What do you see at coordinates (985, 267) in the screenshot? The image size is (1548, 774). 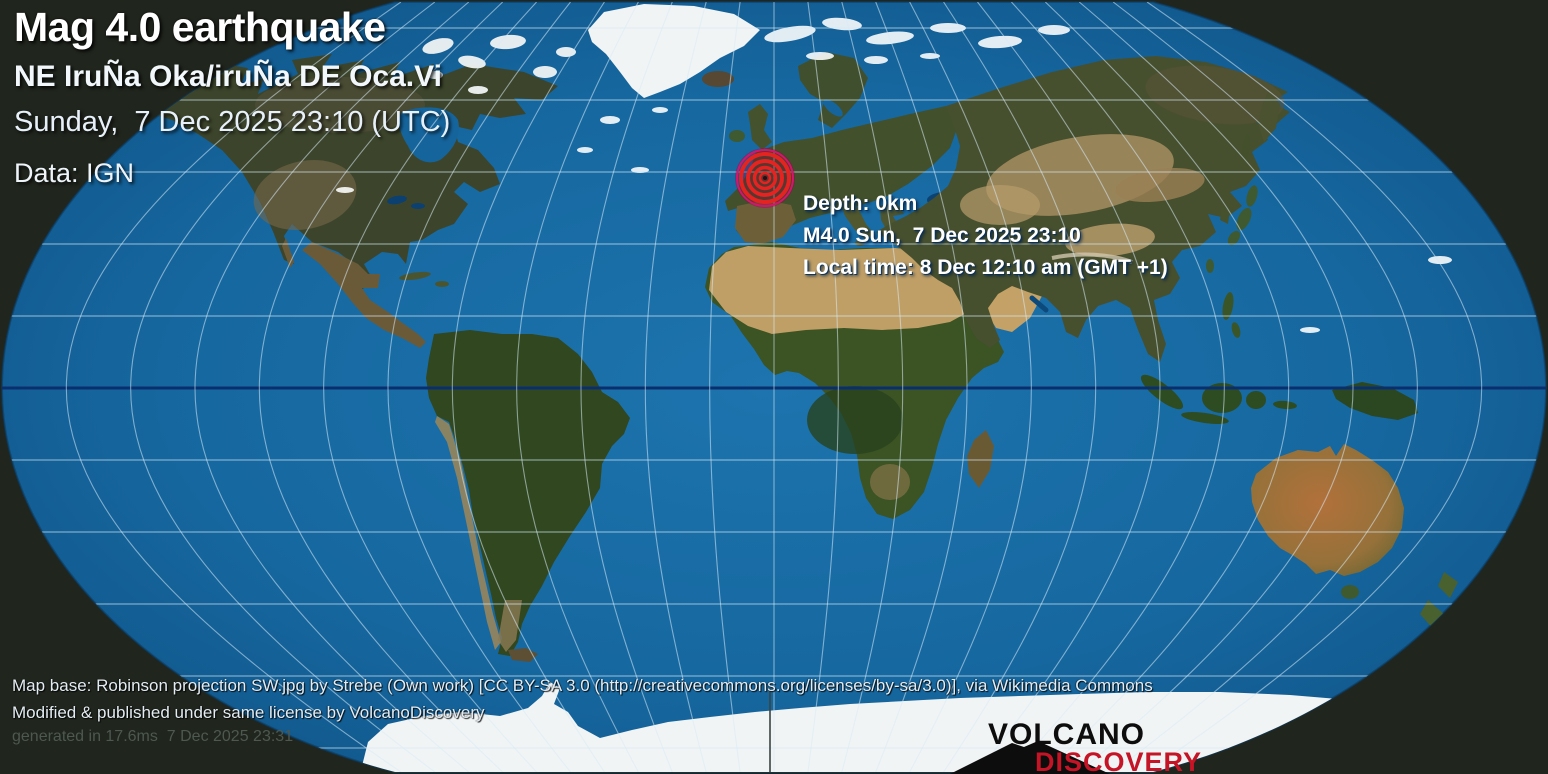 I see `quake-local-time: Local time: 8 Dec 12:10 am (GMT +1)` at bounding box center [985, 267].